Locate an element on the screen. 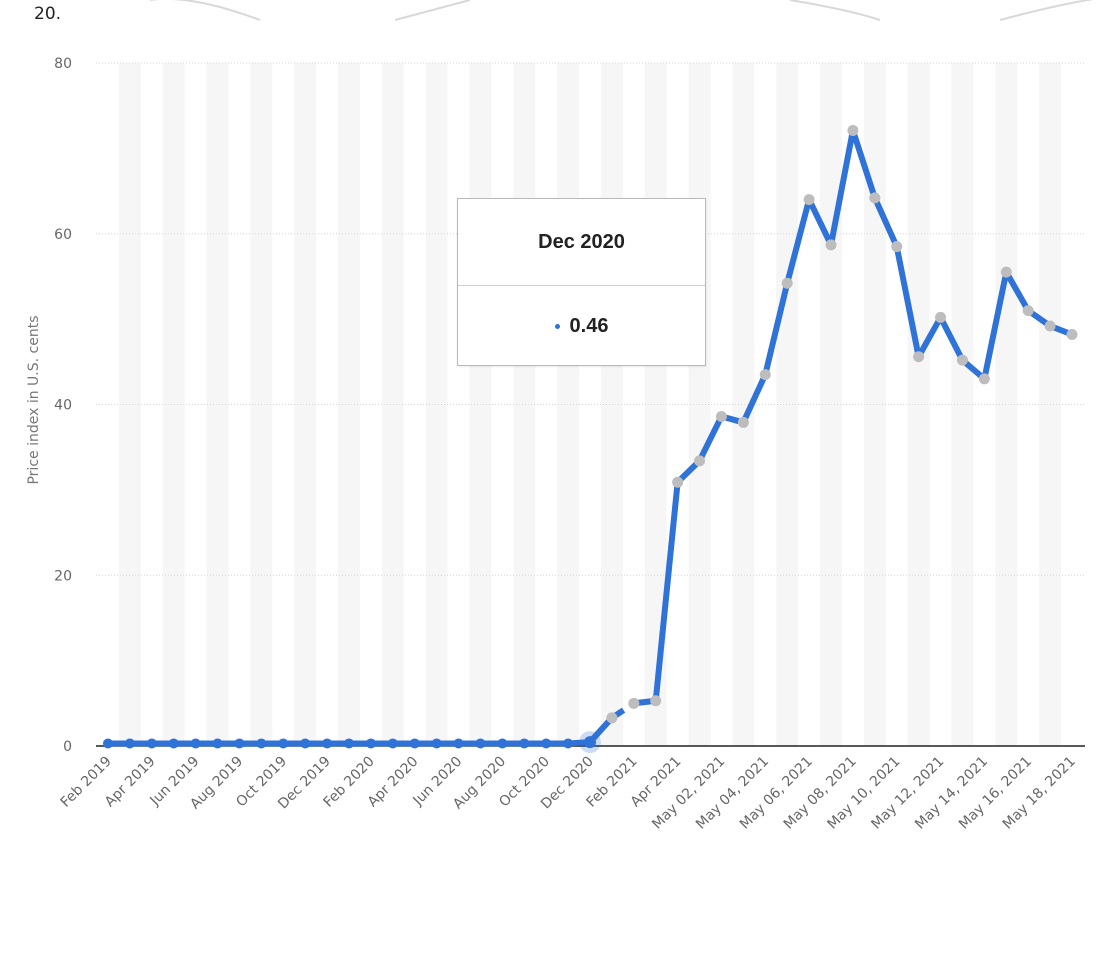  tooltip-value-row: 0.46 is located at coordinates (581, 326).